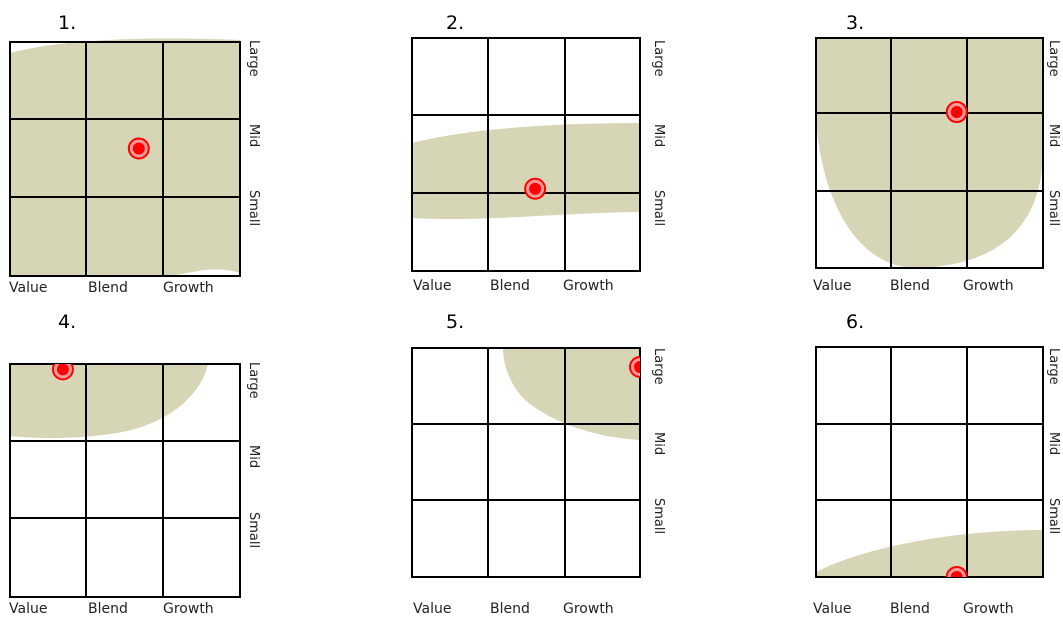 The height and width of the screenshot is (620, 1063). I want to click on panel-number: 5., so click(455, 322).